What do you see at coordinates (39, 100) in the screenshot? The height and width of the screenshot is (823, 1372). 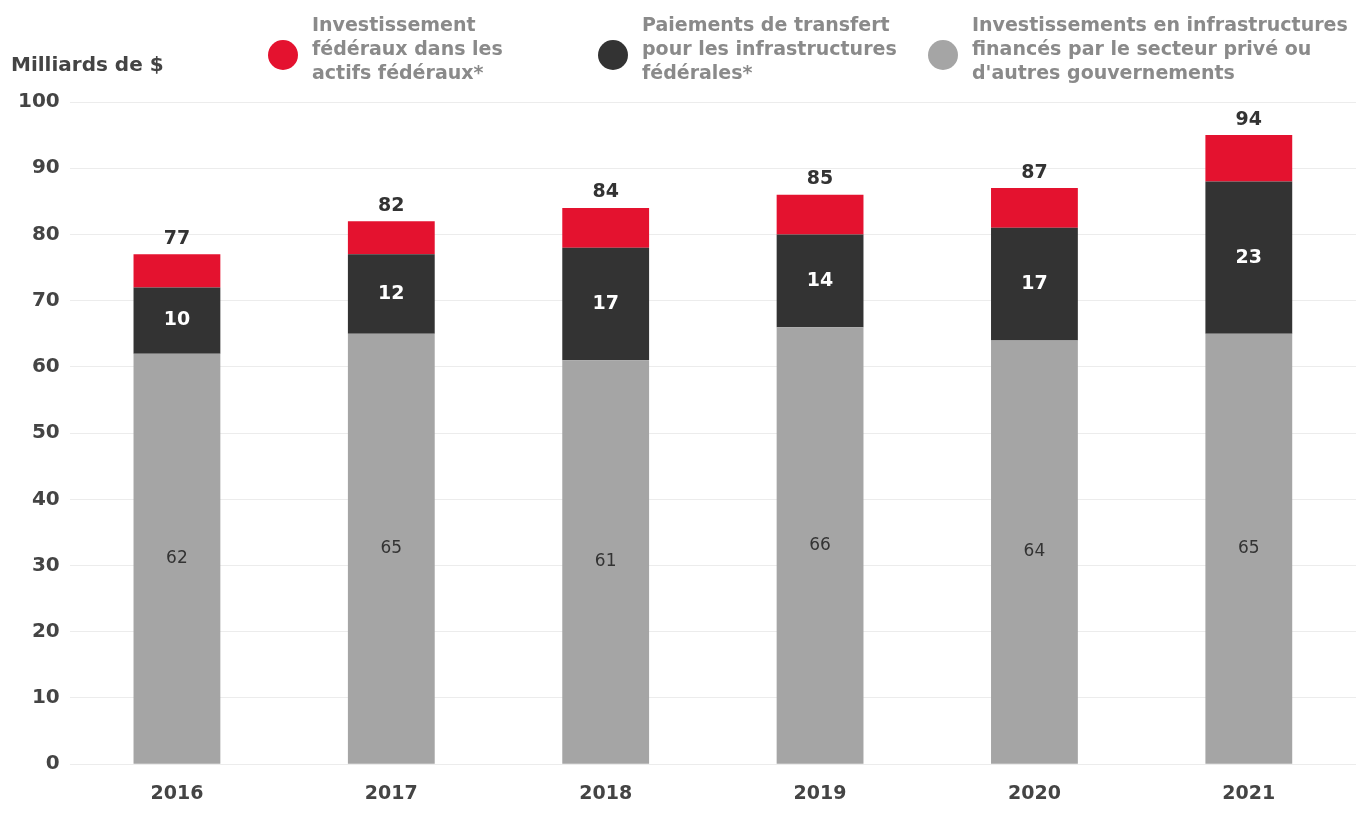 I see `y-tick-label: 100` at bounding box center [39, 100].